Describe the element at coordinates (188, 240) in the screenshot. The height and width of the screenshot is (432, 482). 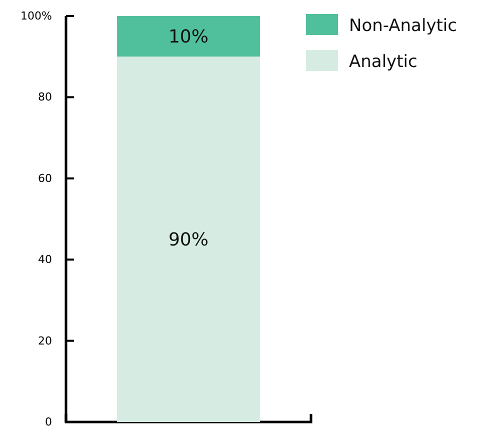
I see `data-label: 90%` at that location.